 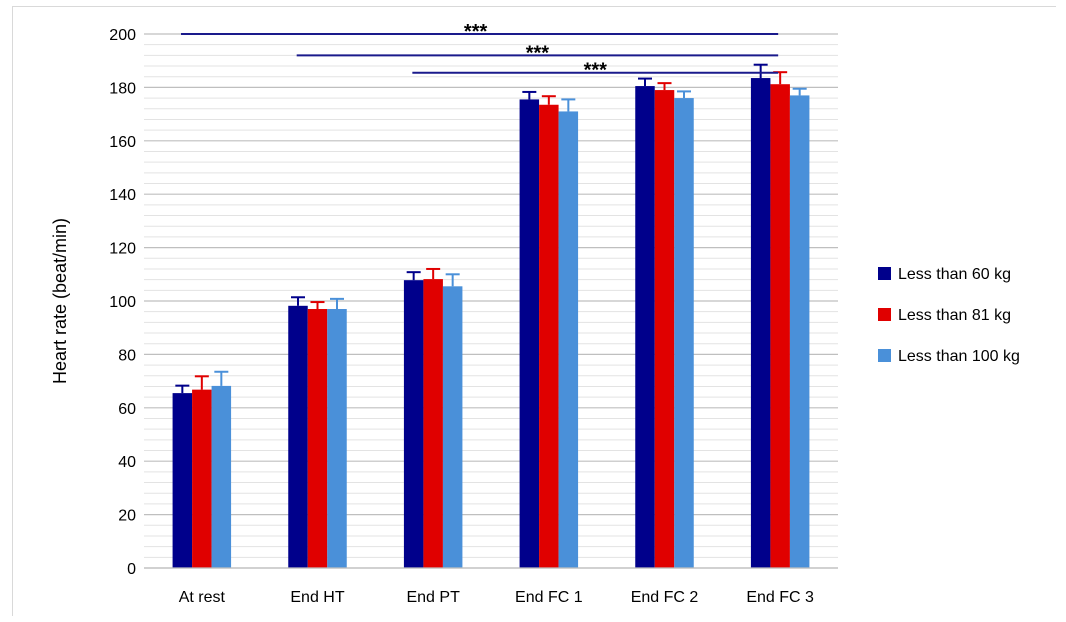 I want to click on x-tick-label: End PT, so click(x=433, y=597).